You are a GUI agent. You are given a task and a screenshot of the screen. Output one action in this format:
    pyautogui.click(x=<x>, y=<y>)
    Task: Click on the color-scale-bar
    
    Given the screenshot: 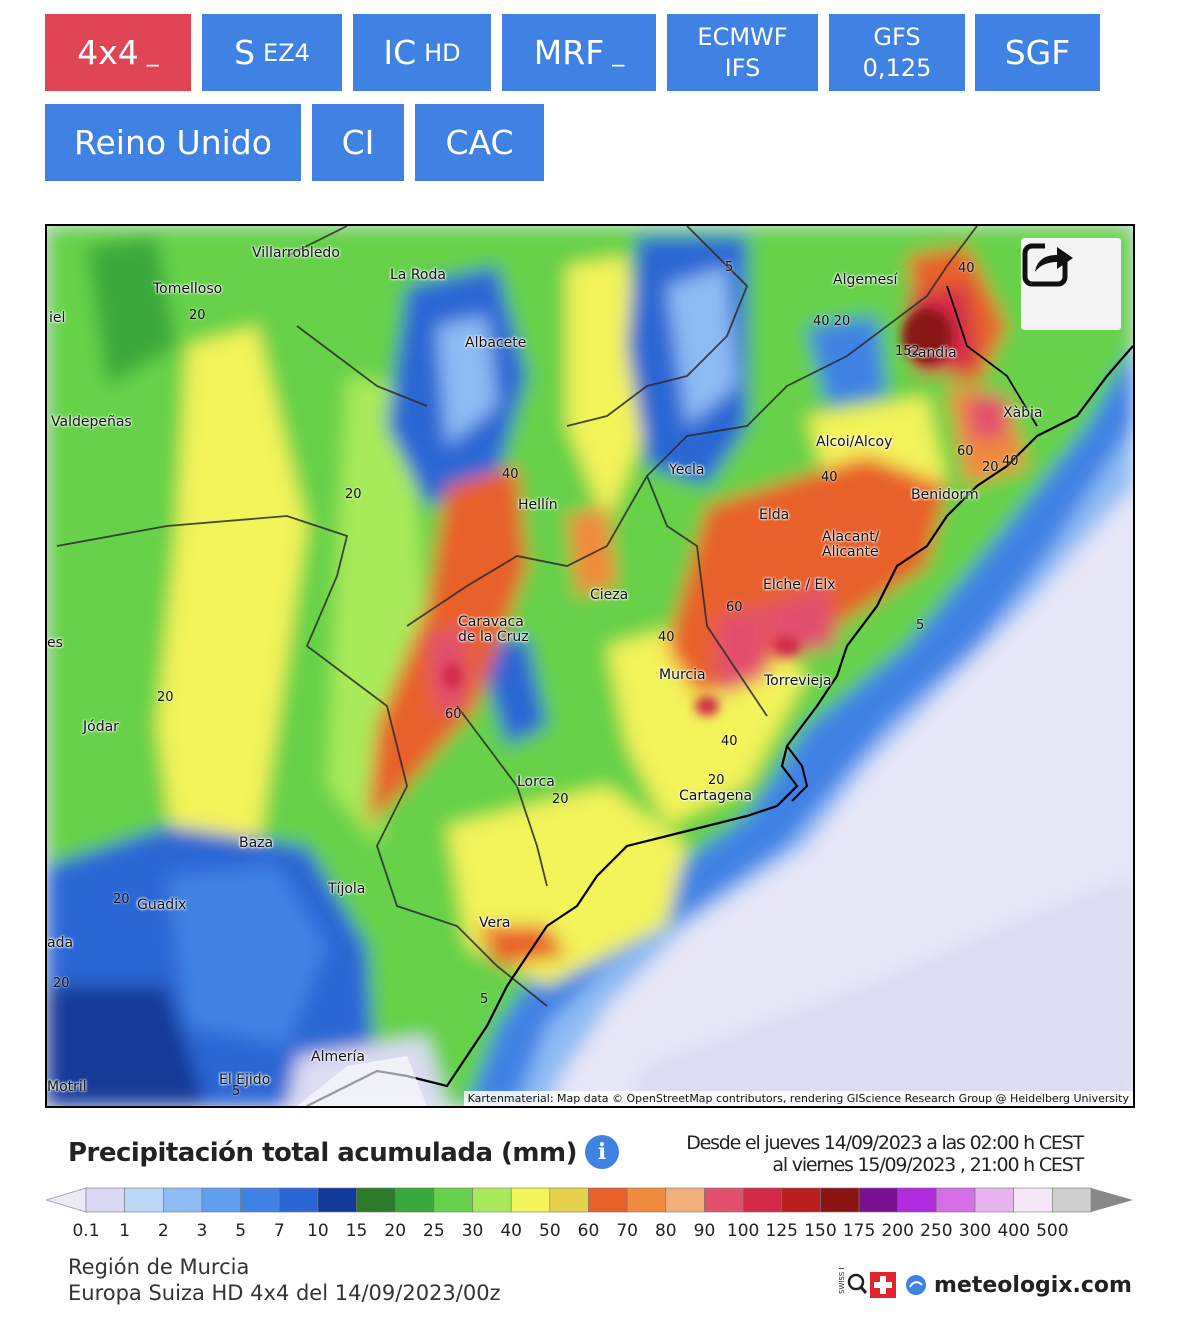 What is the action you would take?
    pyautogui.click(x=589, y=1200)
    